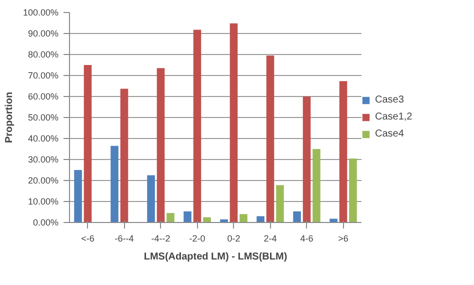  What do you see at coordinates (43, 33) in the screenshot?
I see `y-tick-label: 90.00%` at bounding box center [43, 33].